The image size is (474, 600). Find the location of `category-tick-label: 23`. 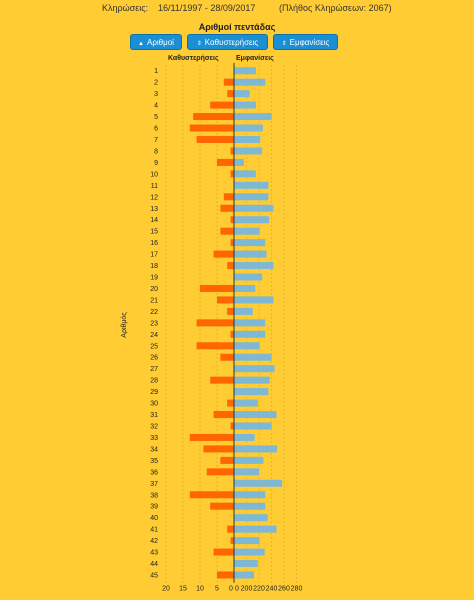

category-tick-label: 23 is located at coordinates (154, 323).